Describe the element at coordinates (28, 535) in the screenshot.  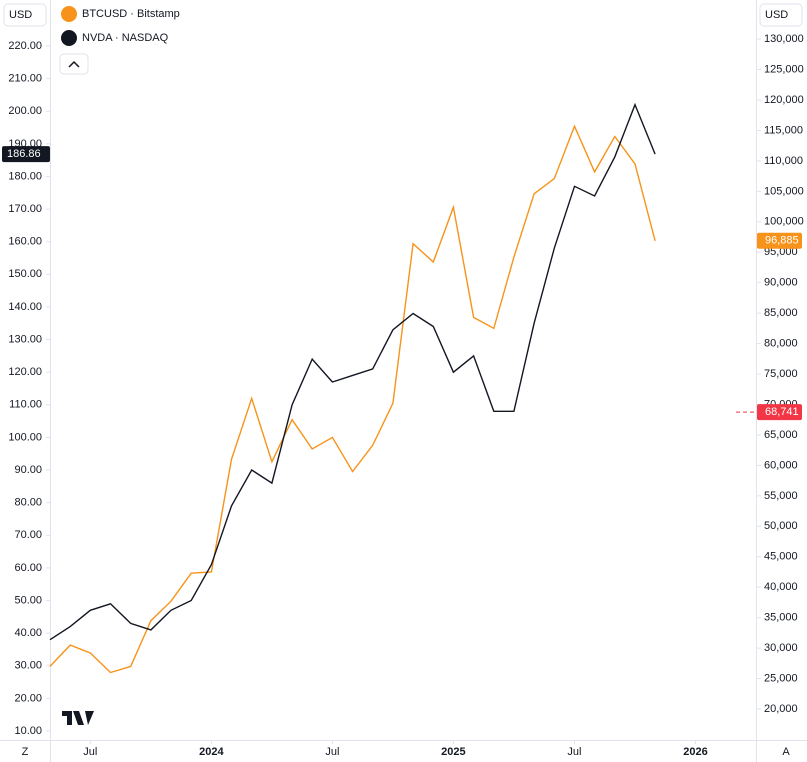
I see `y-tick-label: 70.00` at that location.